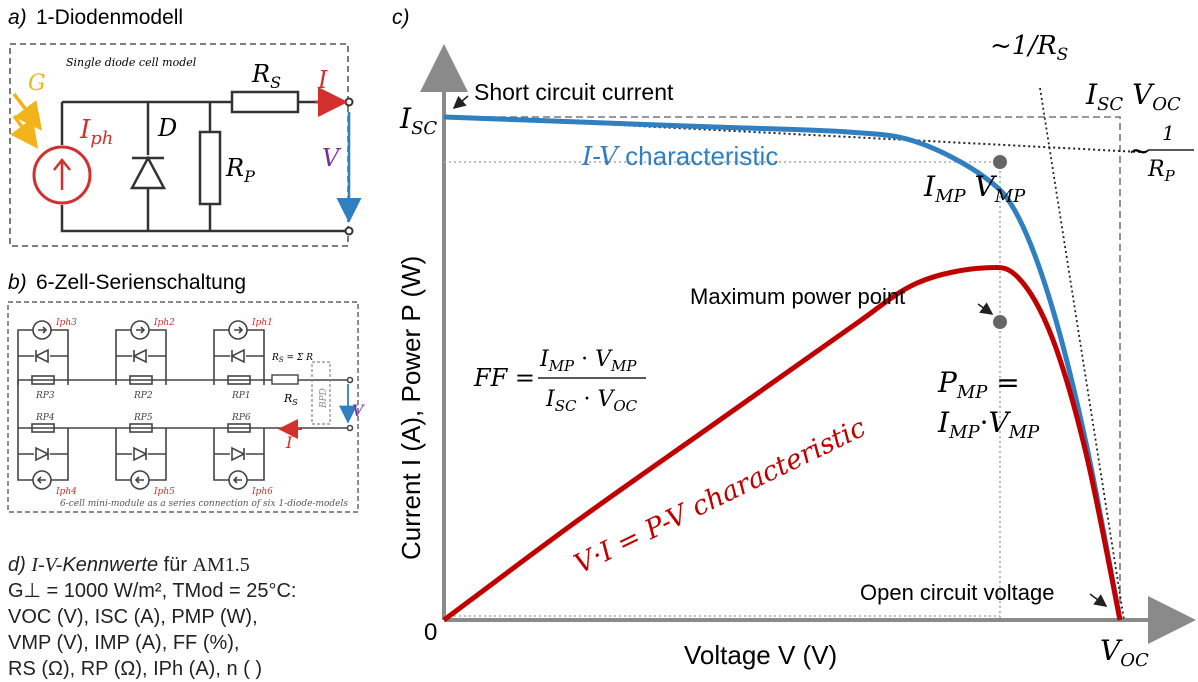 The height and width of the screenshot is (682, 1198). Describe the element at coordinates (241, 418) in the screenshot. I see `cell-bottom-resistor-label: RP6` at that location.